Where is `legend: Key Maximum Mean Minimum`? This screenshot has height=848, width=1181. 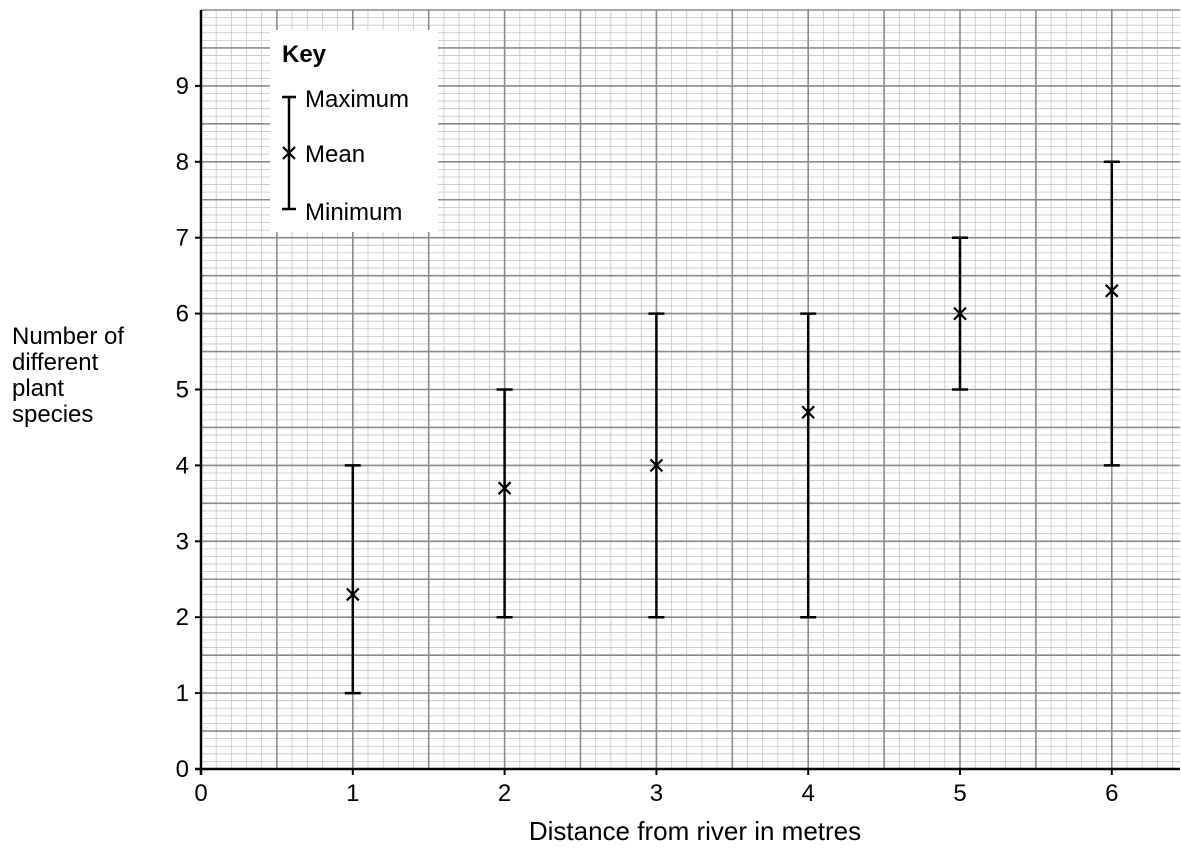
legend: Key Maximum Mean Minimum is located at coordinates (354, 131).